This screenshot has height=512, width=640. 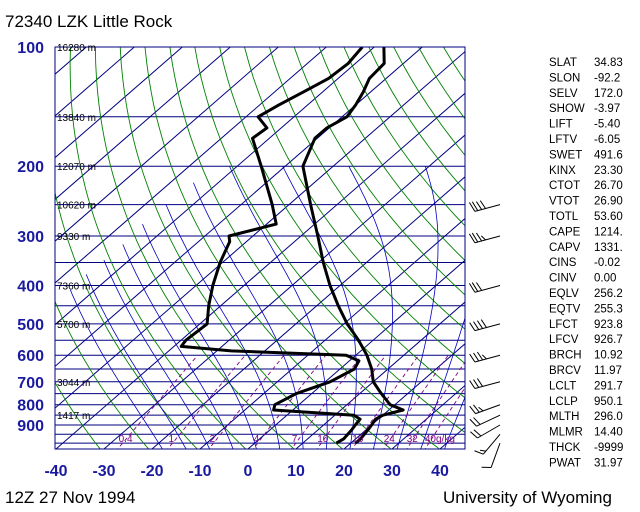 I want to click on index-name: LFCT, so click(x=563, y=325).